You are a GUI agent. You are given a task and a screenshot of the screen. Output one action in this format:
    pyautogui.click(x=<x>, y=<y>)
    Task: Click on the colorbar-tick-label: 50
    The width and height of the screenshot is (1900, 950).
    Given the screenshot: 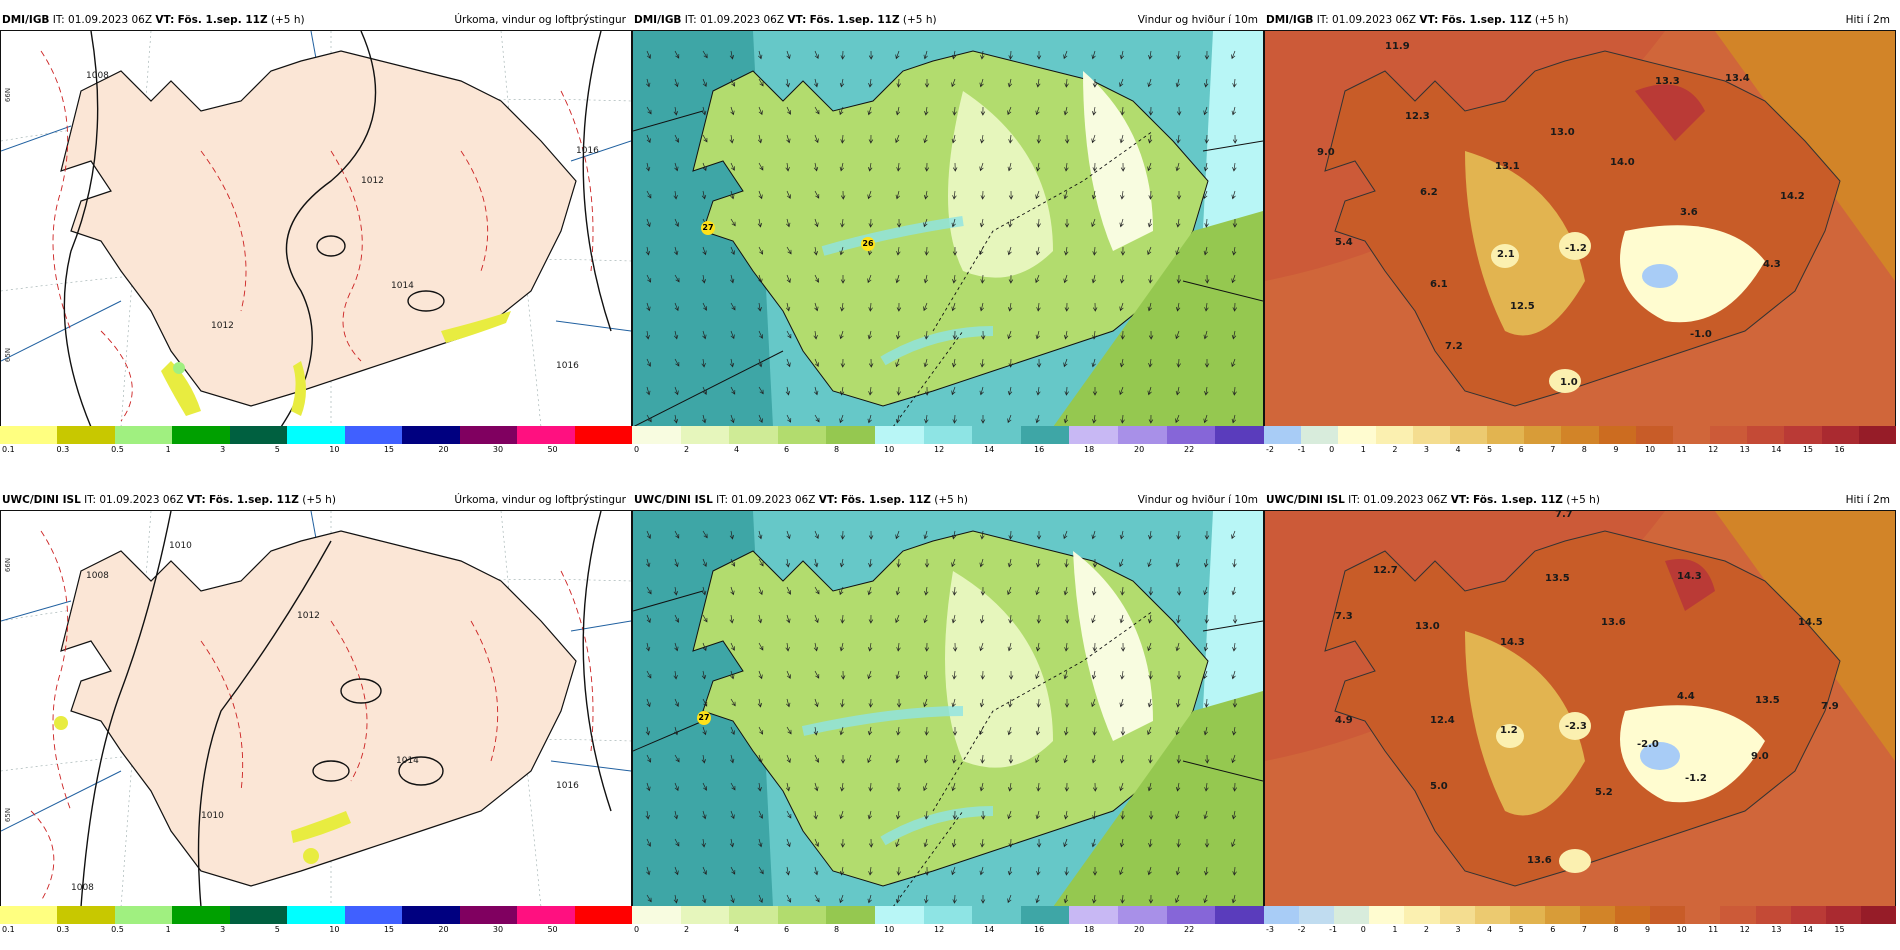 What is the action you would take?
    pyautogui.click(x=552, y=929)
    